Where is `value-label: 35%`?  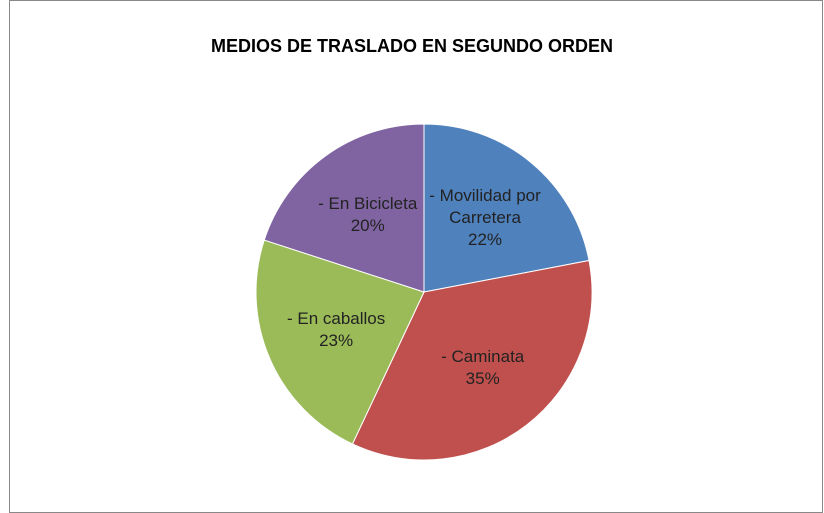 value-label: 35% is located at coordinates (482, 378).